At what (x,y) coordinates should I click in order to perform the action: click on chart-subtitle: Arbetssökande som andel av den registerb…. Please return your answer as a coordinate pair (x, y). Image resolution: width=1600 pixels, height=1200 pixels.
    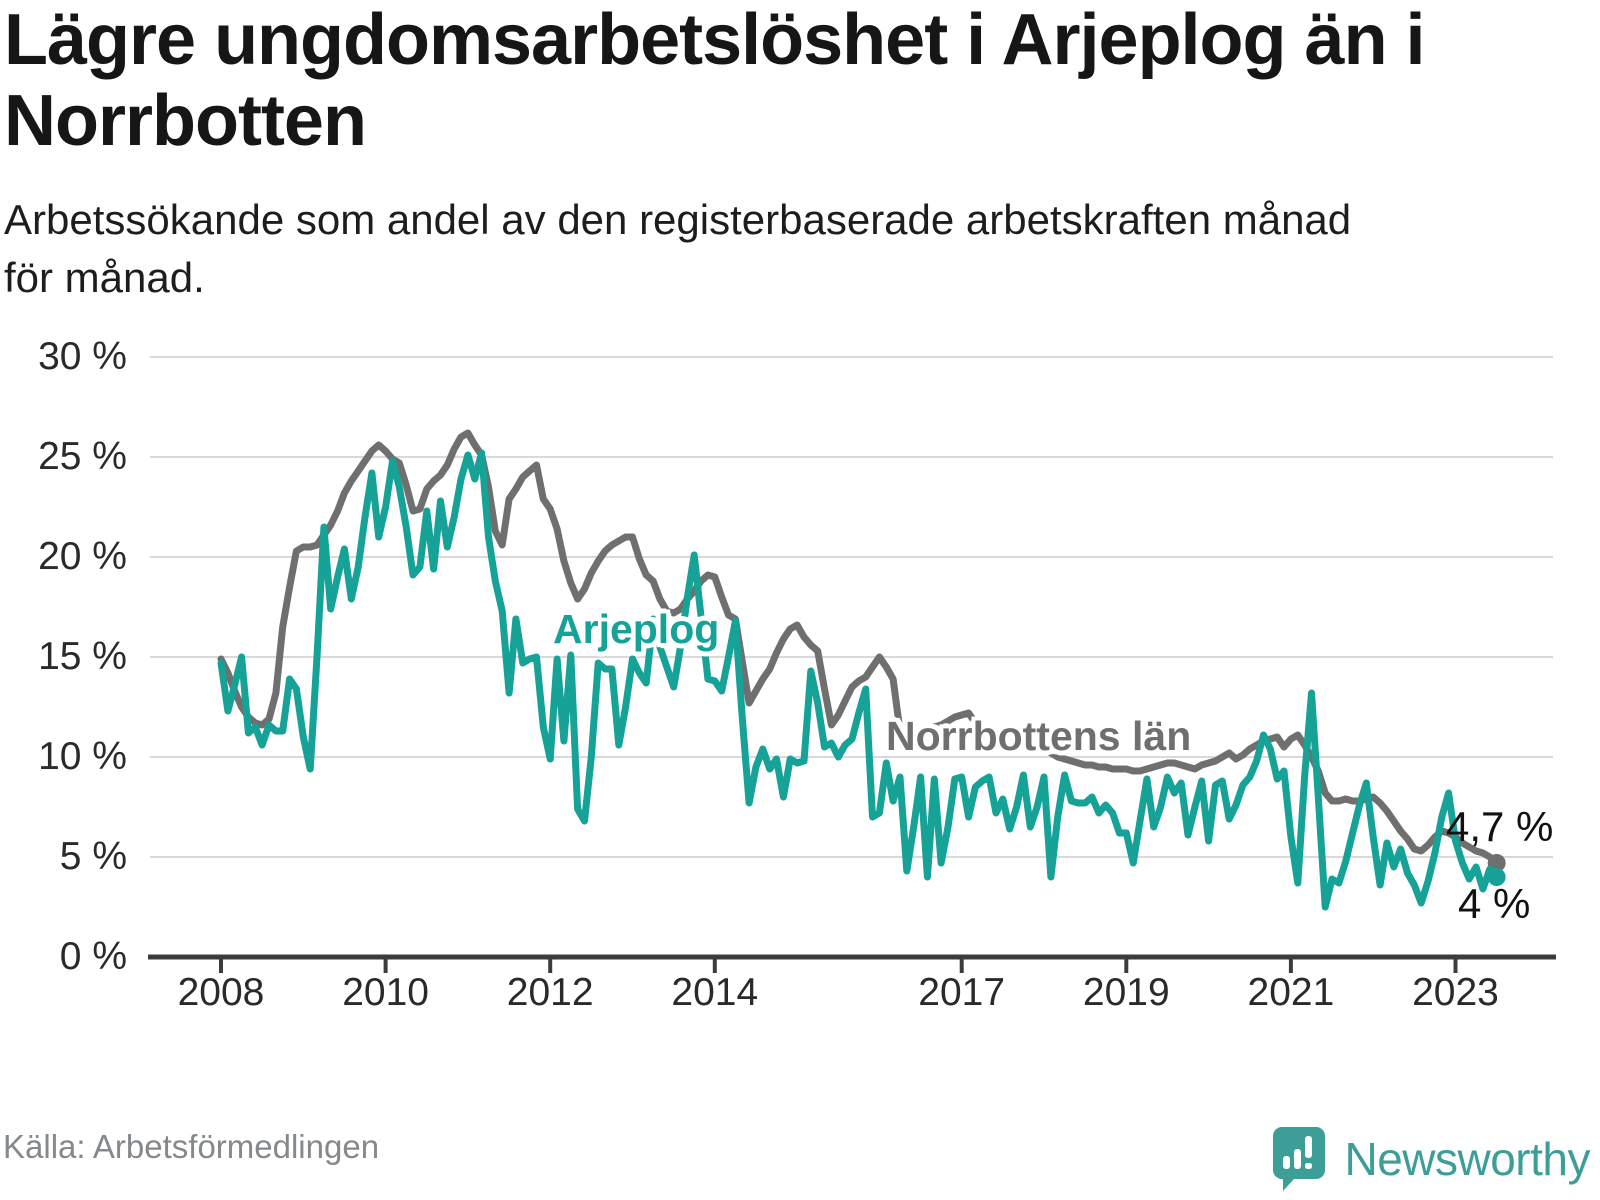
    Looking at the image, I should click on (774, 249).